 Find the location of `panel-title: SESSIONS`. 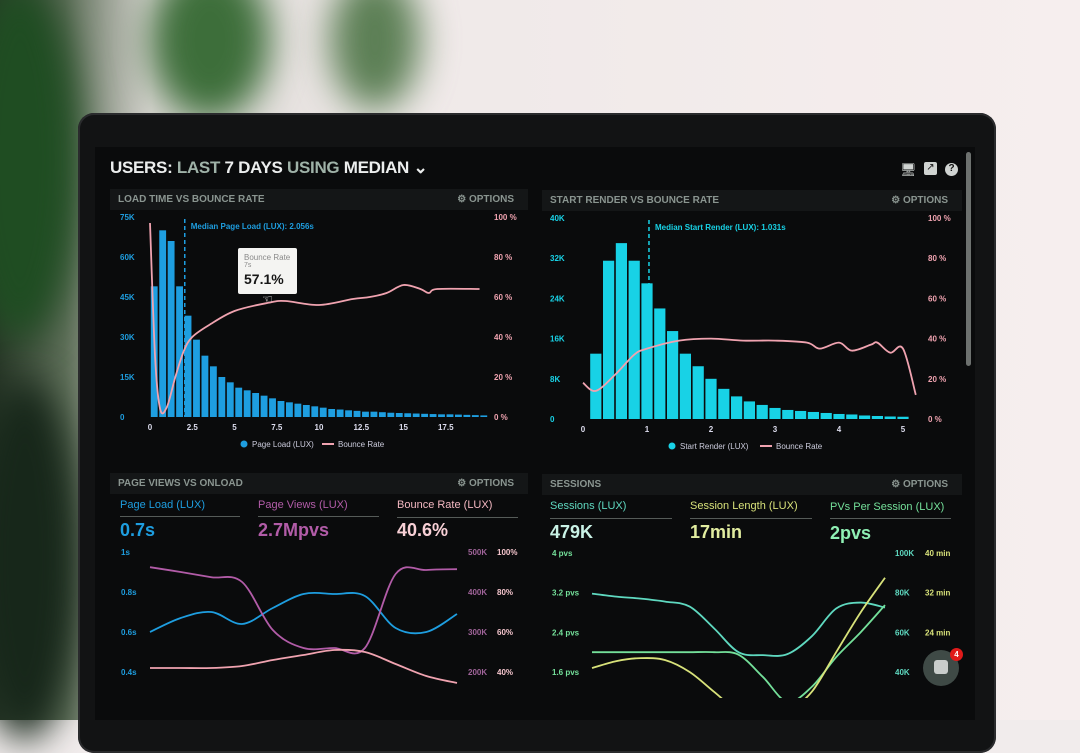

panel-title: SESSIONS is located at coordinates (576, 484).